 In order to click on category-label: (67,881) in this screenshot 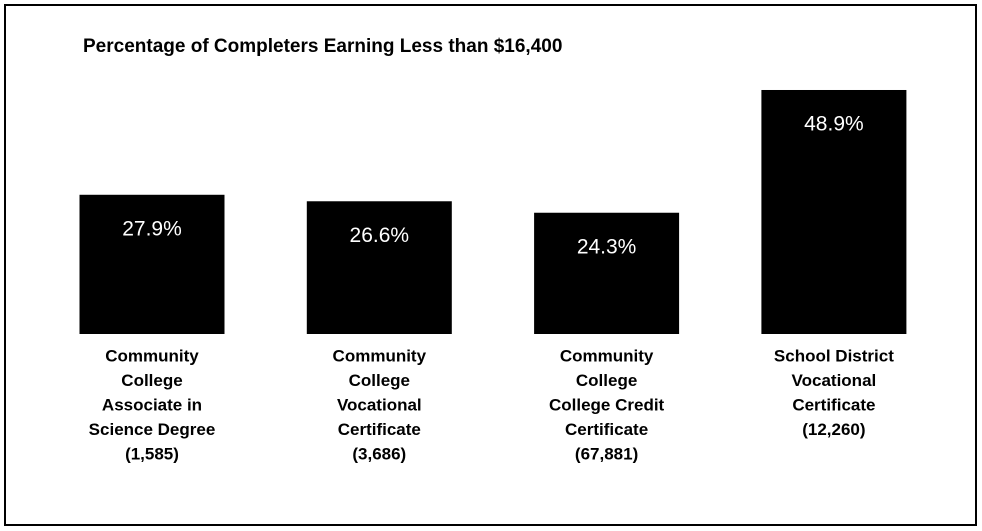, I will do `click(606, 453)`.